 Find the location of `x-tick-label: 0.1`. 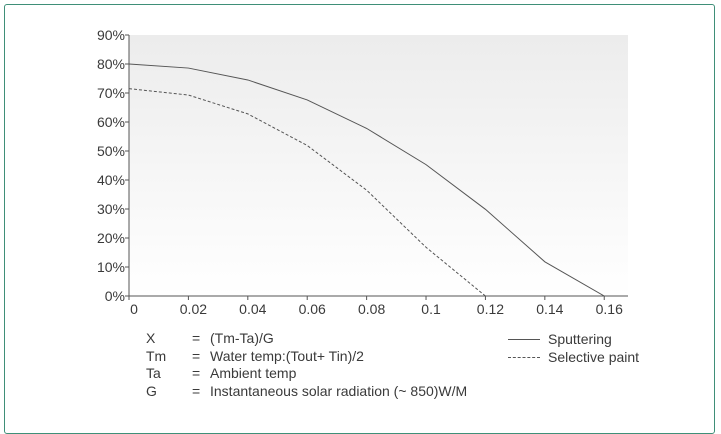

x-tick-label: 0.1 is located at coordinates (431, 309).